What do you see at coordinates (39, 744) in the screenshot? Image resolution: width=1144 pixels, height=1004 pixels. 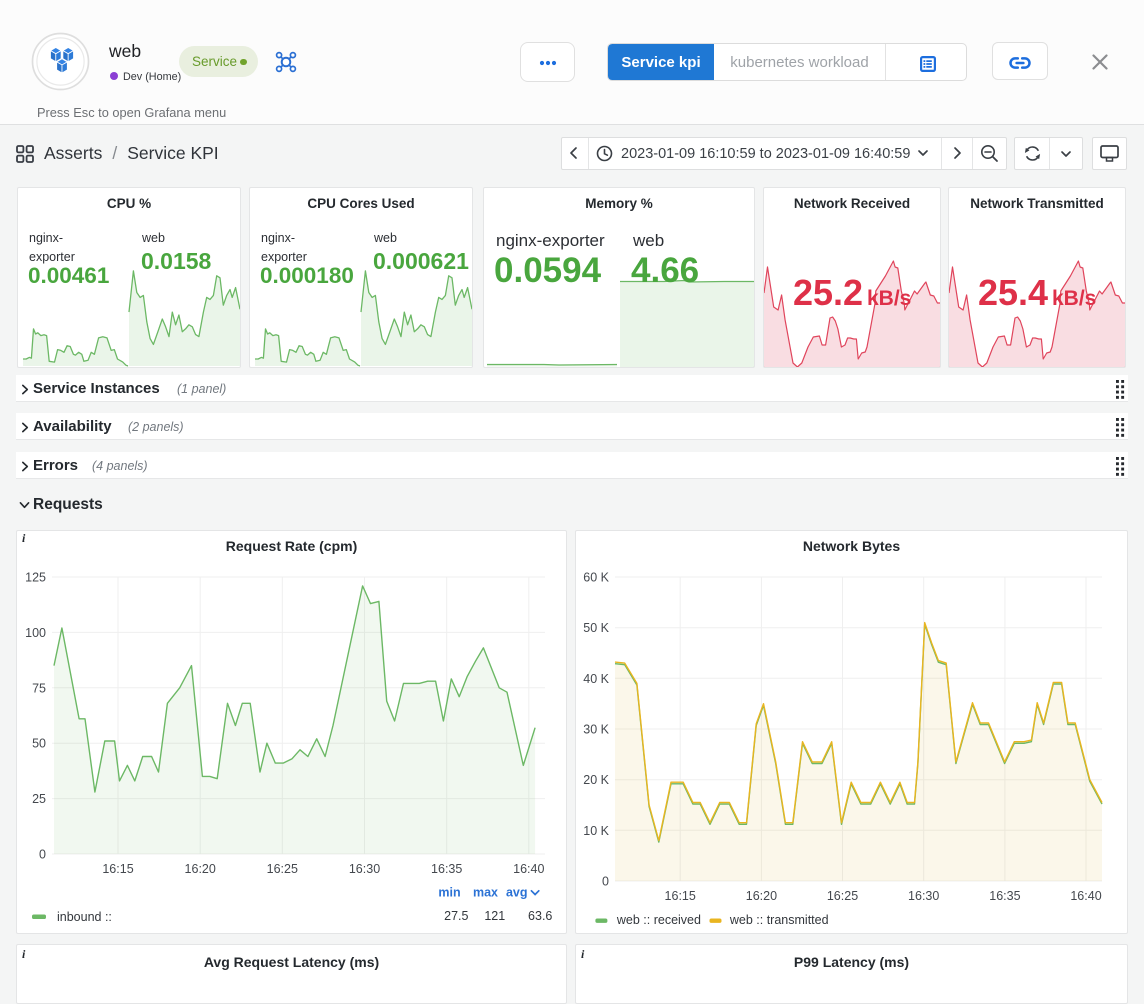 I see `svg-text: 50` at bounding box center [39, 744].